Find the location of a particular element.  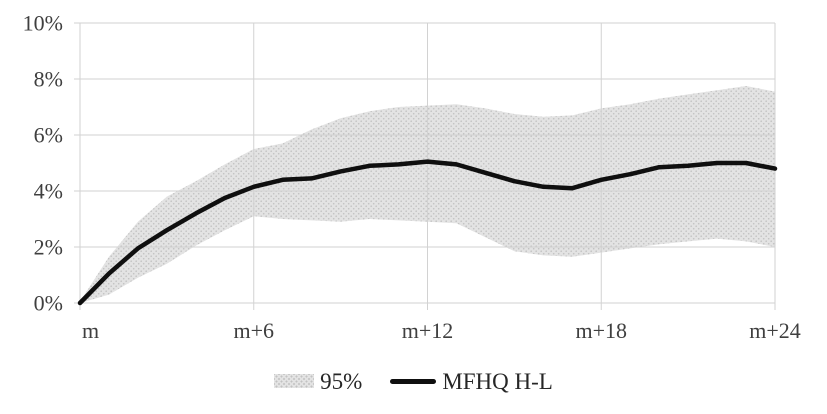

series-line-swatch is located at coordinates (413, 381).